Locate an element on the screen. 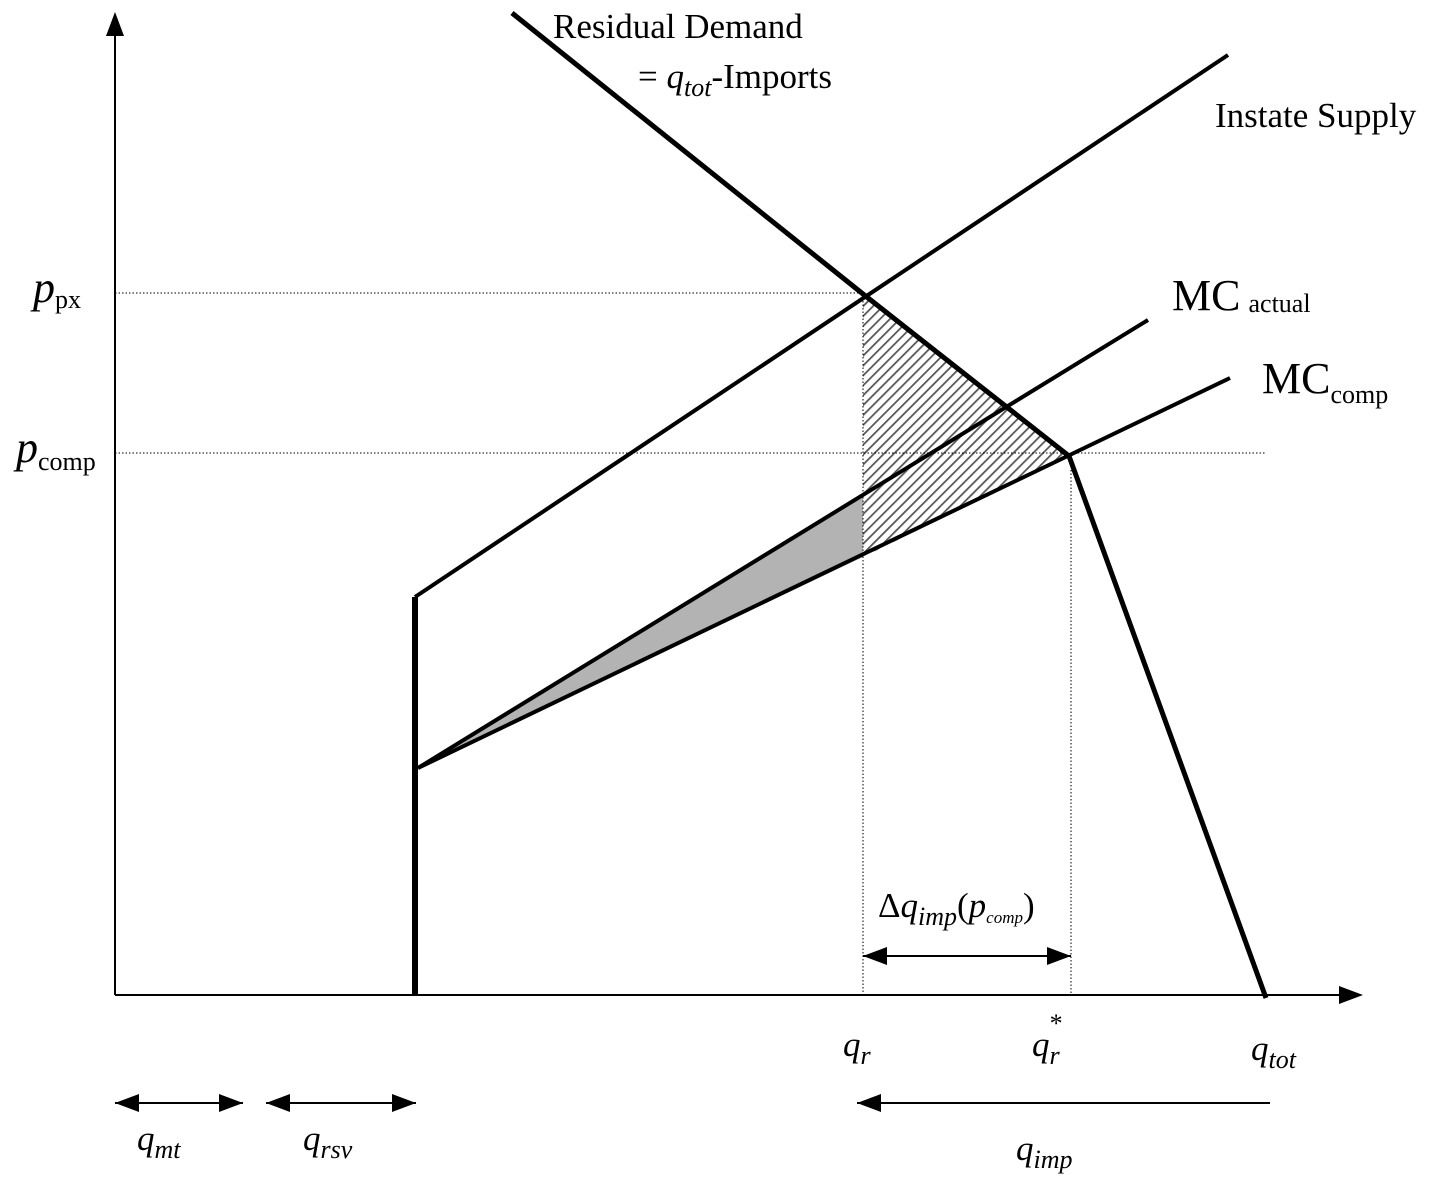 The image size is (1437, 1180). q-r-star-label: qr* is located at coordinates (1047, 1039).